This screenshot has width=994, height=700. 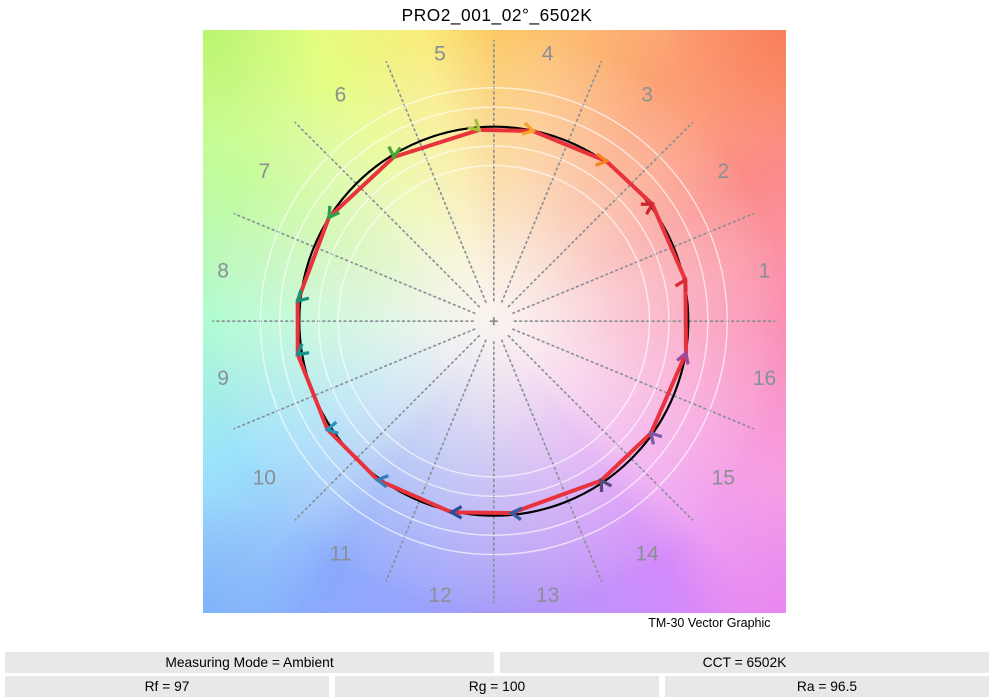 What do you see at coordinates (647, 95) in the screenshot?
I see `svg-text: 3` at bounding box center [647, 95].